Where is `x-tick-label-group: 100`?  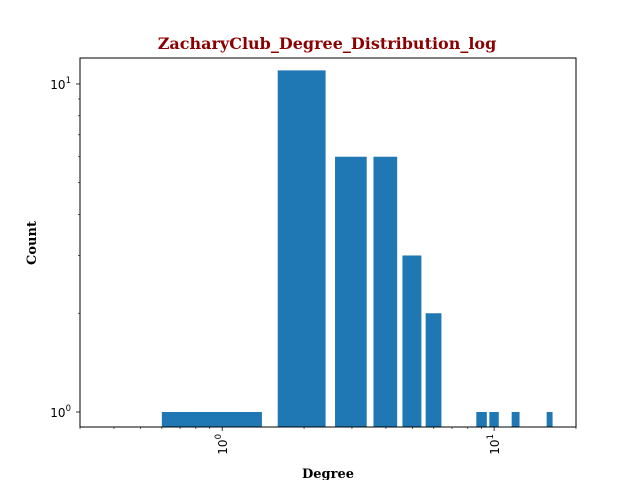
x-tick-label-group: 100 is located at coordinates (222, 444).